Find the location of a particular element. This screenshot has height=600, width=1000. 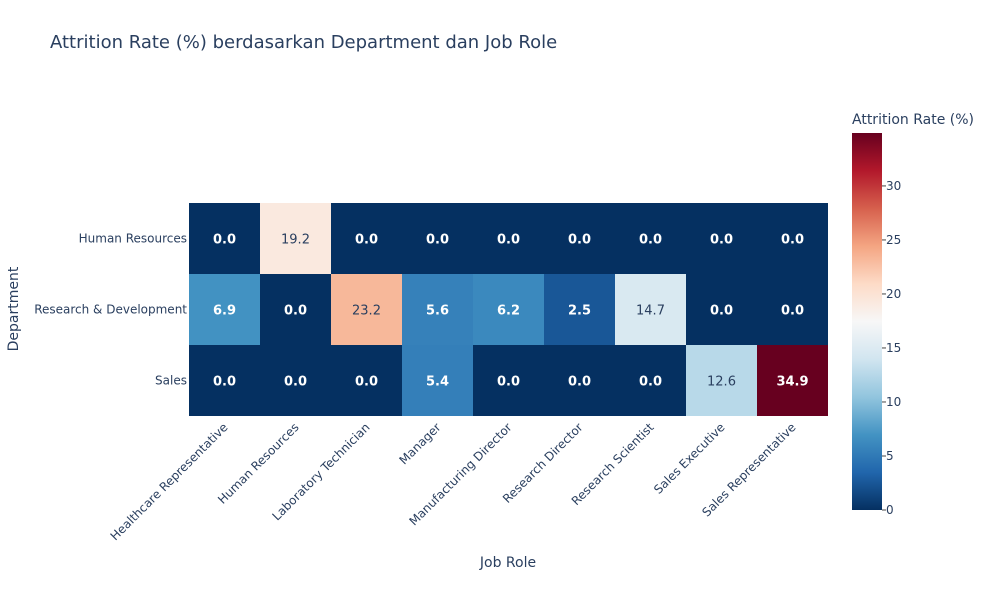

cell-value-label: 14.7 is located at coordinates (650, 311).